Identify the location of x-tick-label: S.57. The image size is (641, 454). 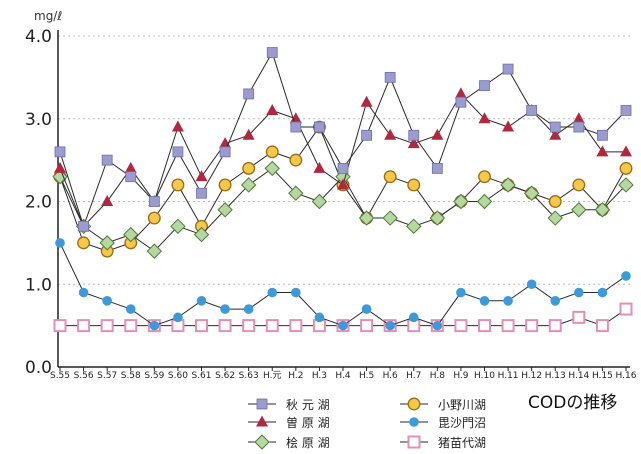
(107, 376).